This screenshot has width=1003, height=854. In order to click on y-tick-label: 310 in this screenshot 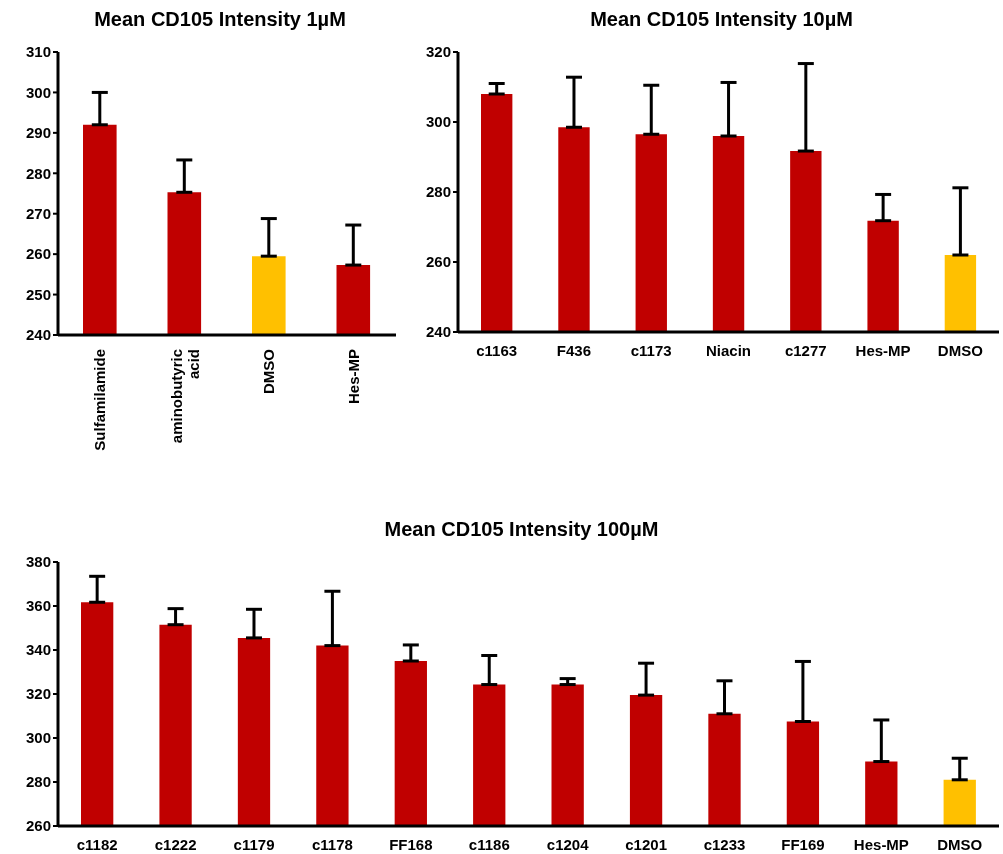, I will do `click(38, 52)`.